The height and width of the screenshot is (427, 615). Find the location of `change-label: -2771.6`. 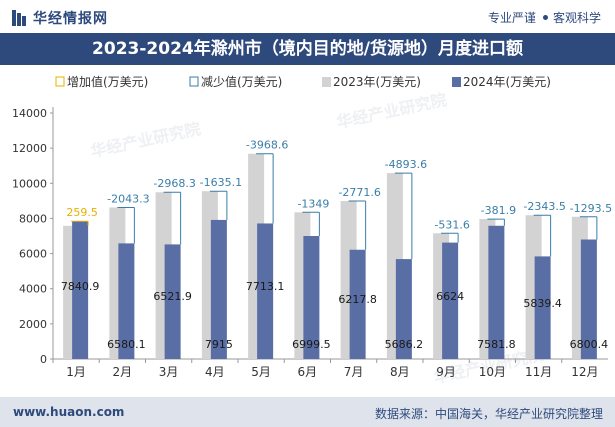

change-label: -2771.6 is located at coordinates (359, 192).